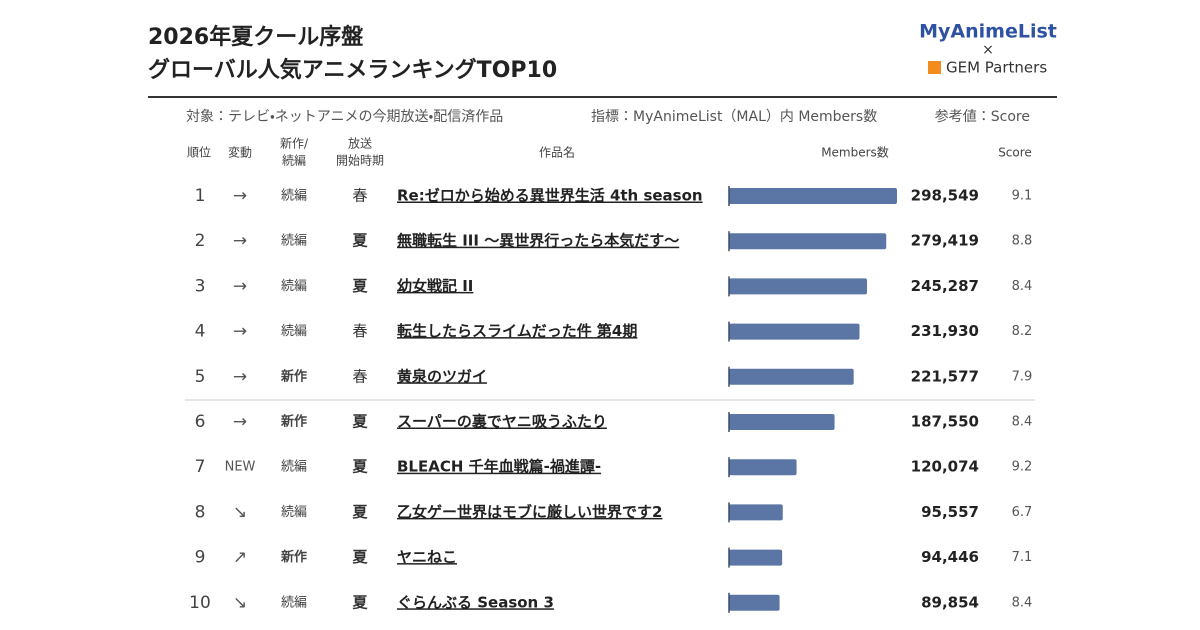 The height and width of the screenshot is (630, 1200). I want to click on anime-title: BLEACH 千年血戦篇-禍進譚-, so click(499, 467).